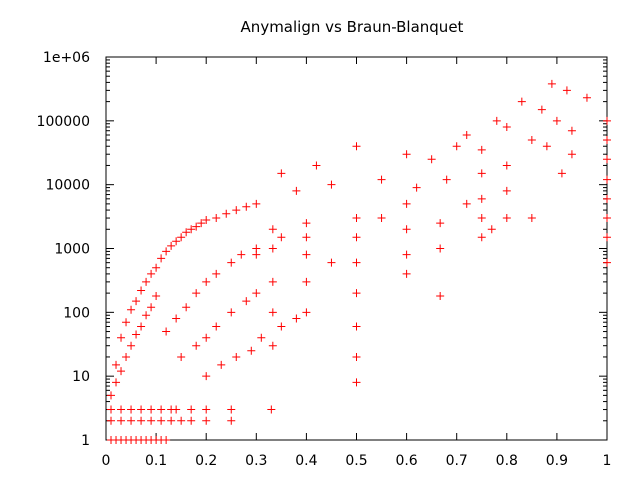  What do you see at coordinates (457, 461) in the screenshot?
I see `x-tick-label: 0.7` at bounding box center [457, 461].